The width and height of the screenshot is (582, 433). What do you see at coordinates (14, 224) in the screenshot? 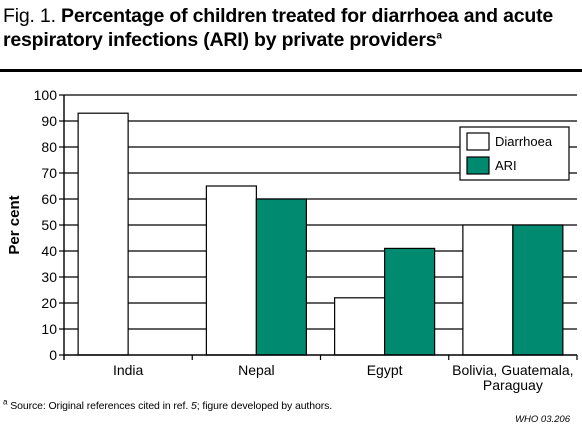
I see `y-axis-title: Per cent` at bounding box center [14, 224].